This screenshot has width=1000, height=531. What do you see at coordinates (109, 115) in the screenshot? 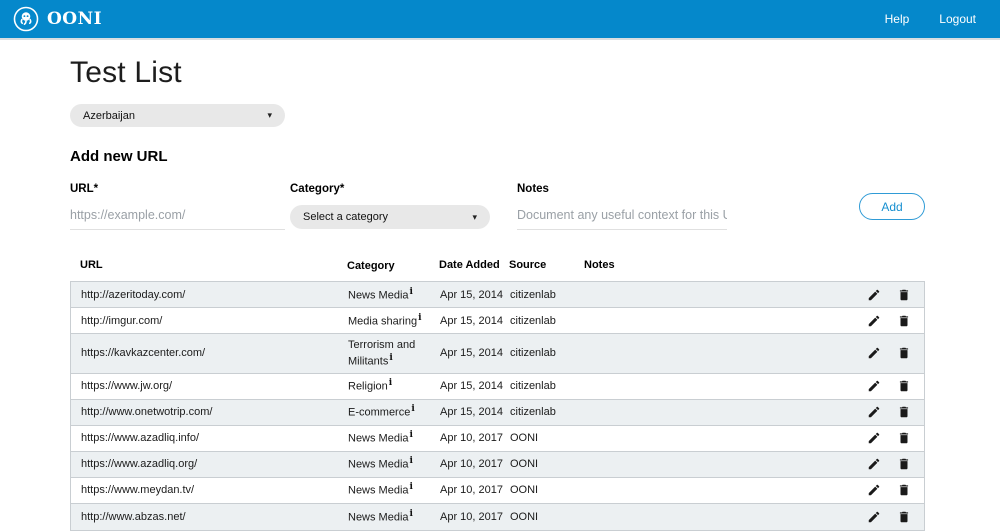
I see `country-select-value: Azerbaijan` at bounding box center [109, 115].